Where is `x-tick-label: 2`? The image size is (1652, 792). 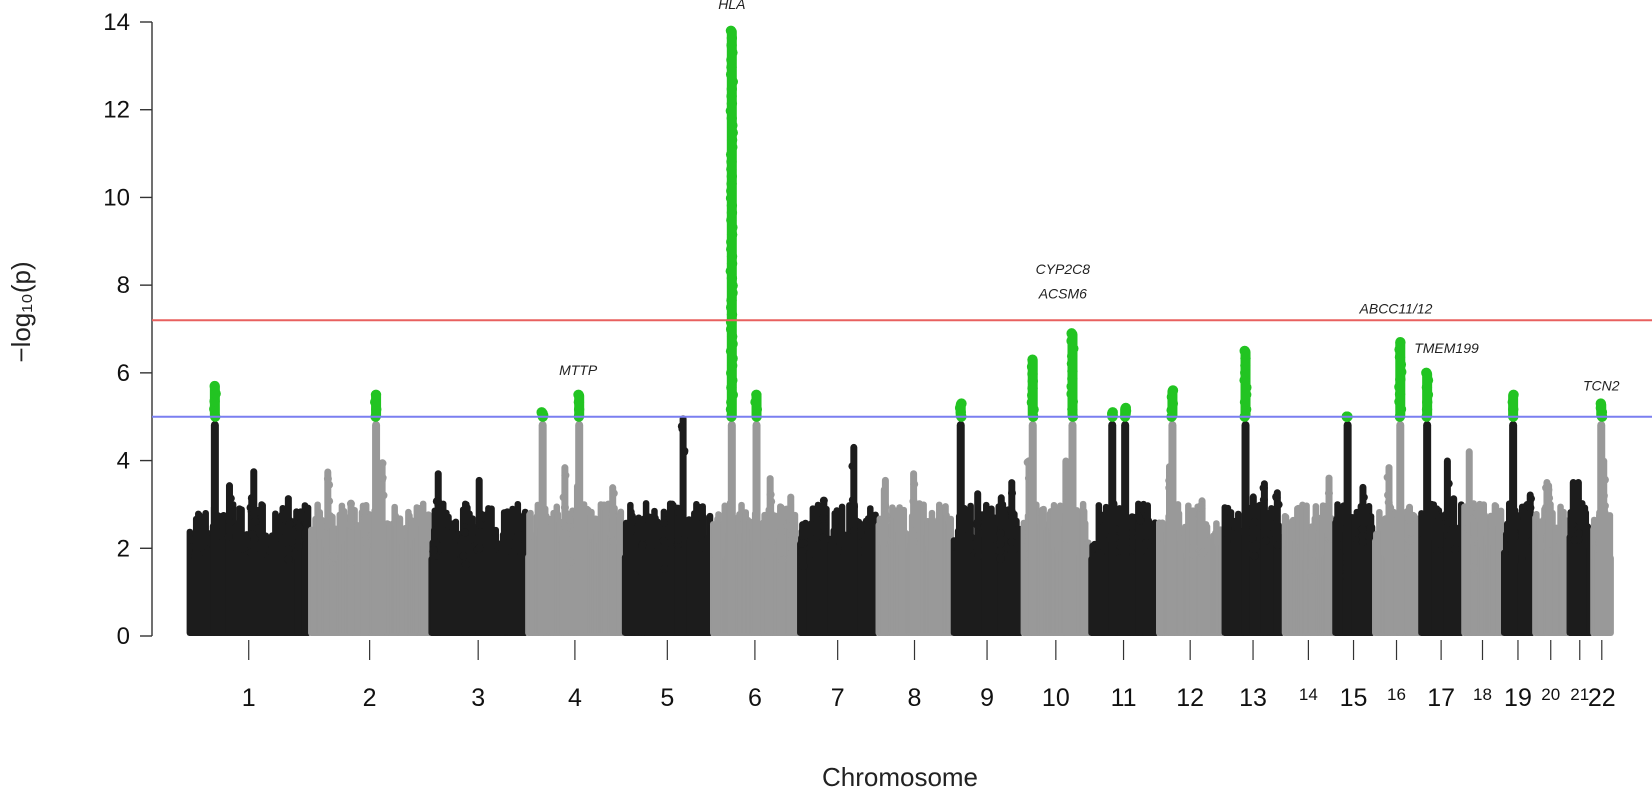
x-tick-label: 2 is located at coordinates (370, 698).